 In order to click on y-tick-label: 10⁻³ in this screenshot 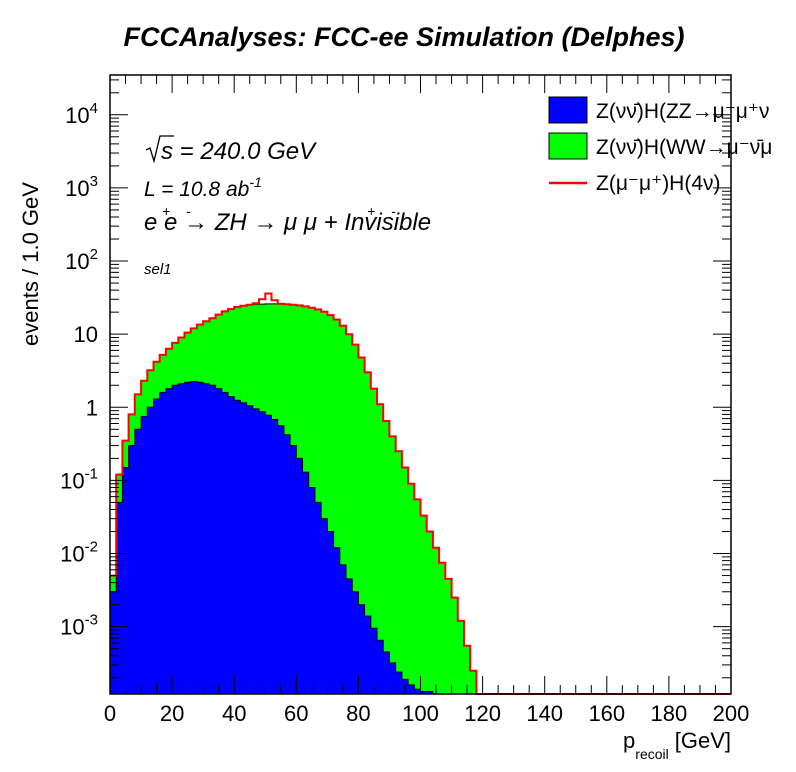, I will do `click(79, 626)`.